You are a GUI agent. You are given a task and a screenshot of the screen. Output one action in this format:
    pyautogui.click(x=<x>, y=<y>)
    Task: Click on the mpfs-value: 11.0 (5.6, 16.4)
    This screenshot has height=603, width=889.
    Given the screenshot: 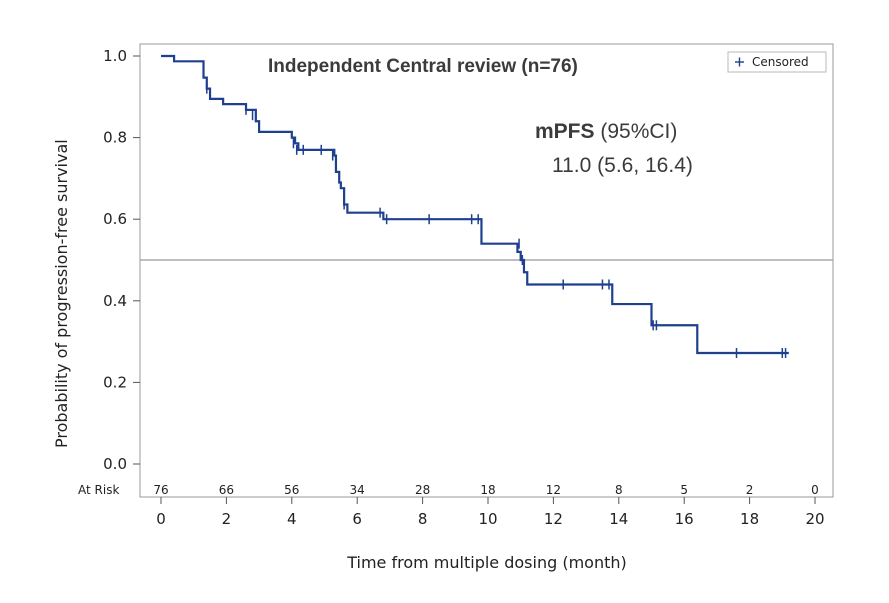 What is the action you would take?
    pyautogui.click(x=622, y=165)
    